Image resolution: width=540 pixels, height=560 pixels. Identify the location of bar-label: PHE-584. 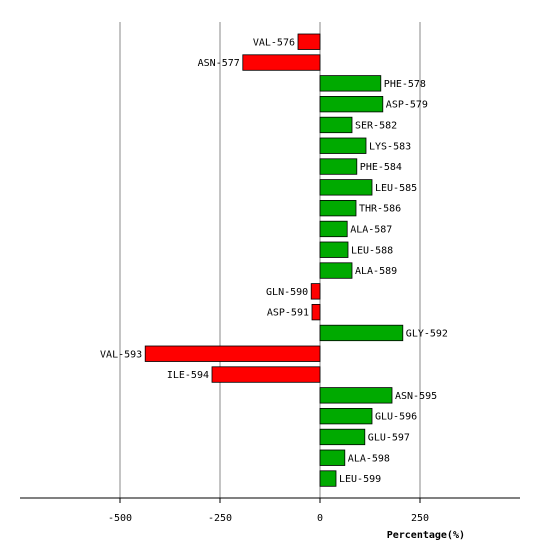
(381, 167).